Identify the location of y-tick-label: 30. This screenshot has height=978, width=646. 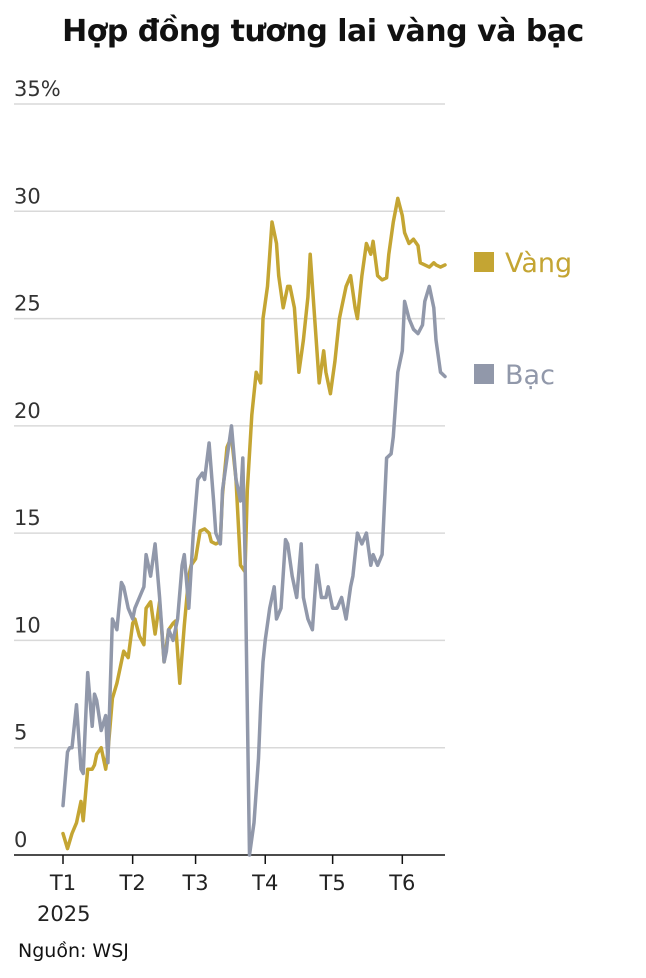
(27, 196).